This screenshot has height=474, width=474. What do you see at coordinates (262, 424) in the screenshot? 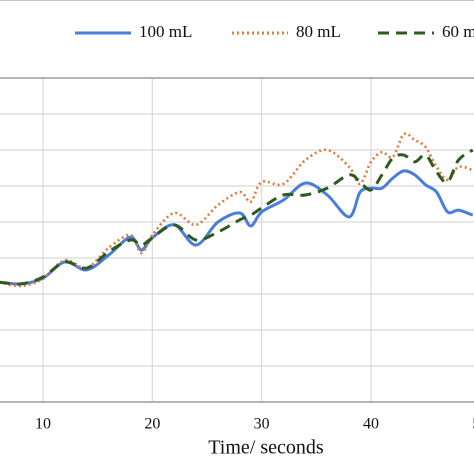
I see `x-tick-label: 30` at bounding box center [262, 424].